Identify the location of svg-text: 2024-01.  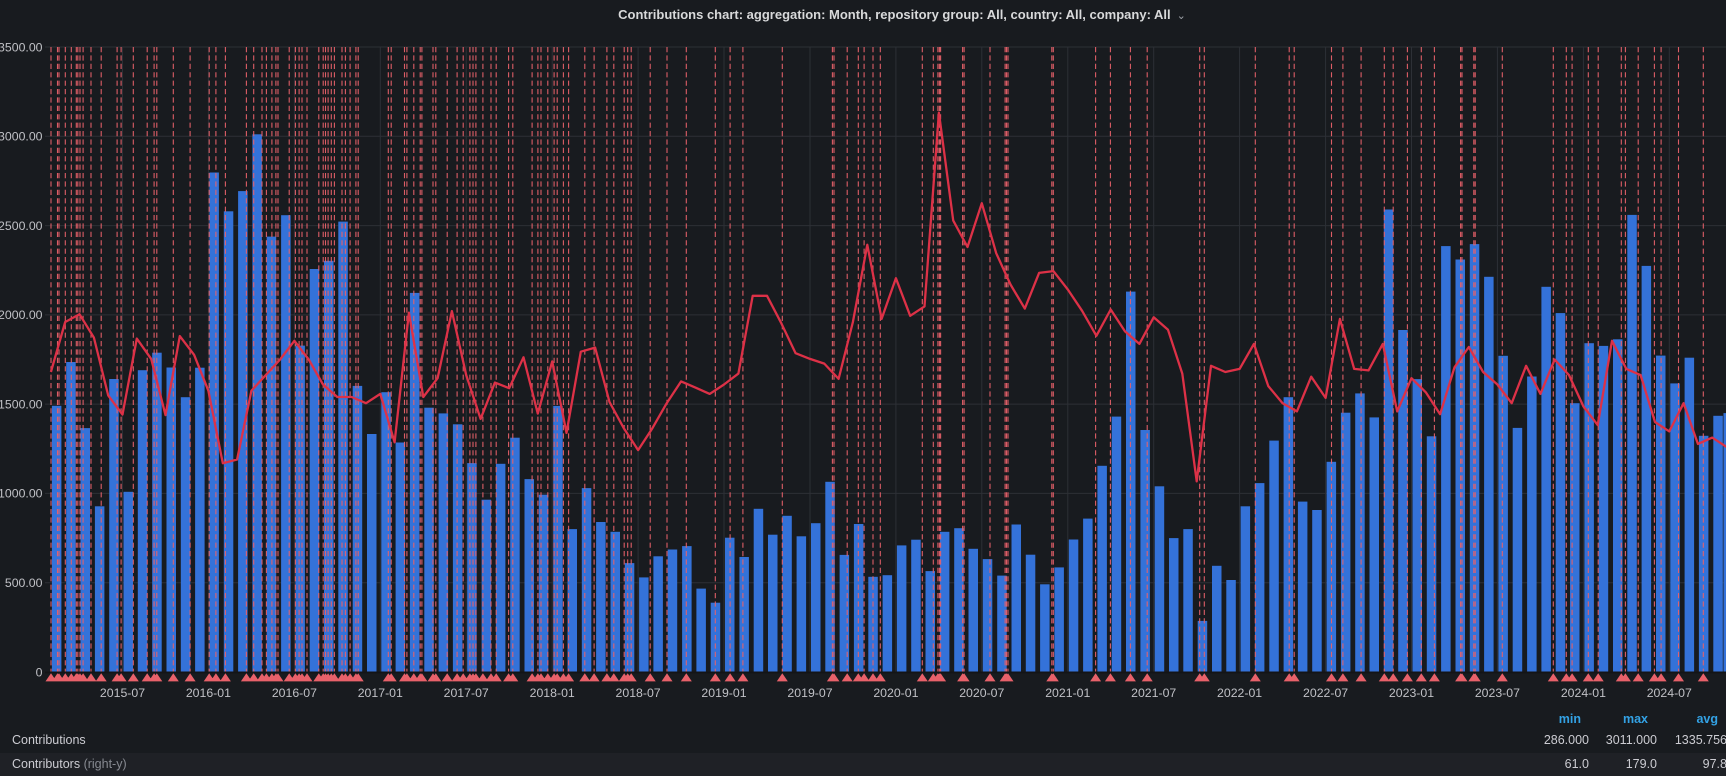
(1583, 693).